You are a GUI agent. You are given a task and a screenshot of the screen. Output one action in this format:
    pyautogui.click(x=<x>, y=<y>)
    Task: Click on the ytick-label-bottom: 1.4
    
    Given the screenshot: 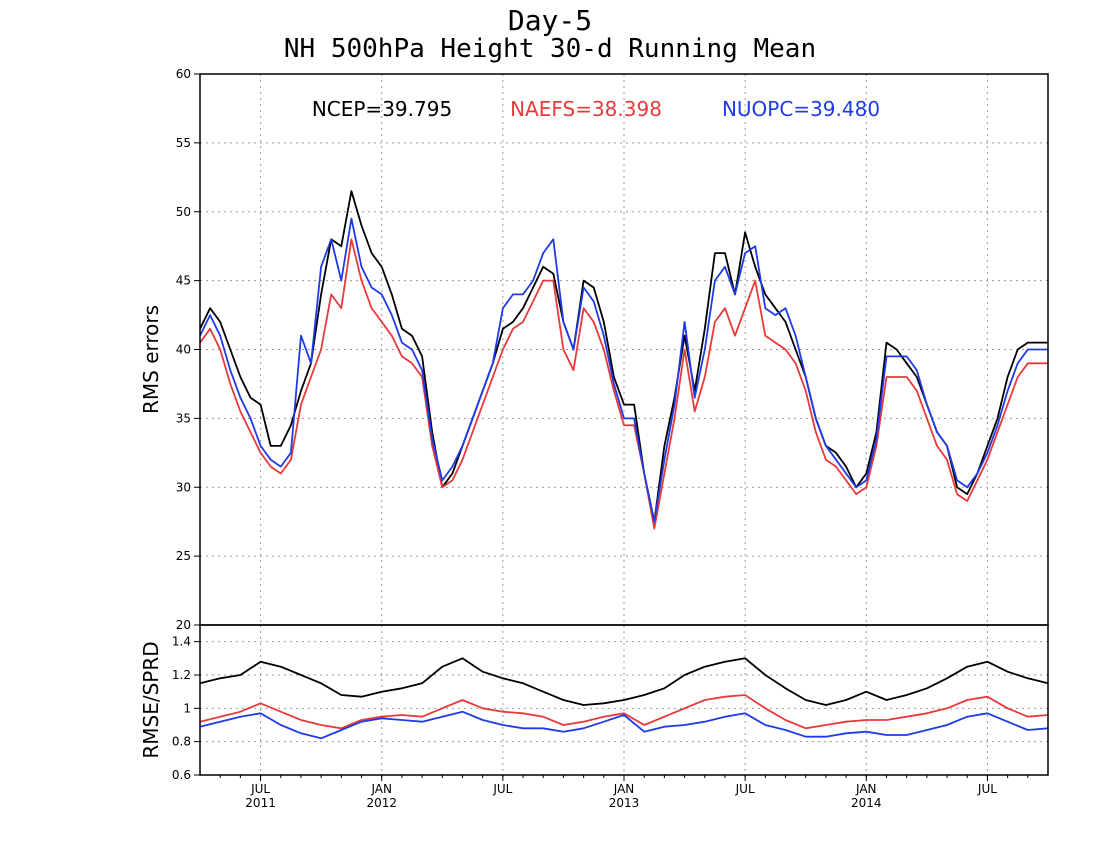 What is the action you would take?
    pyautogui.click(x=181, y=642)
    